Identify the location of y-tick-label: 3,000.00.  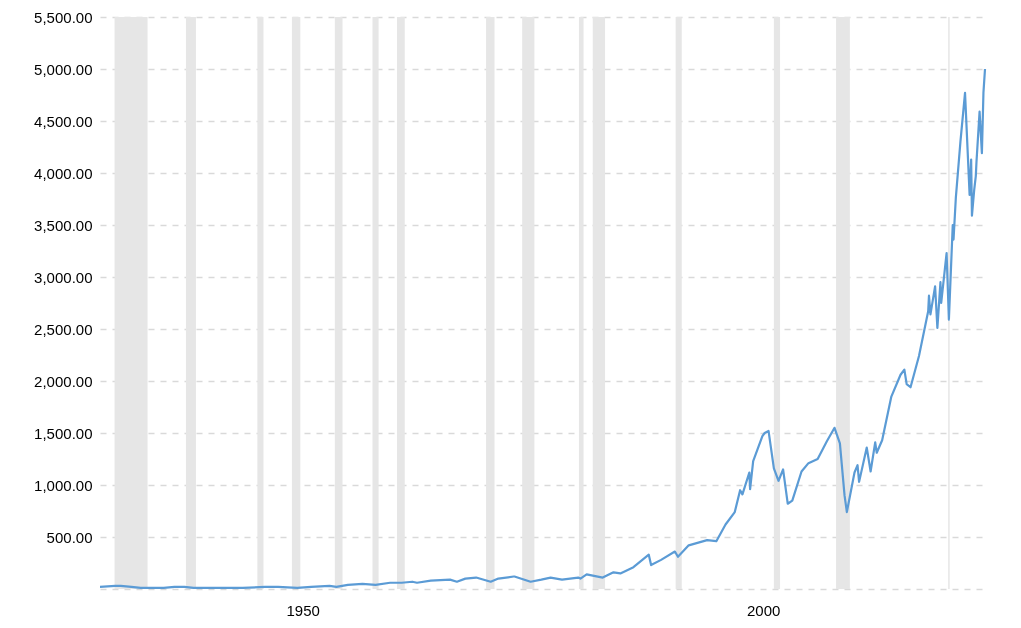
(63, 277).